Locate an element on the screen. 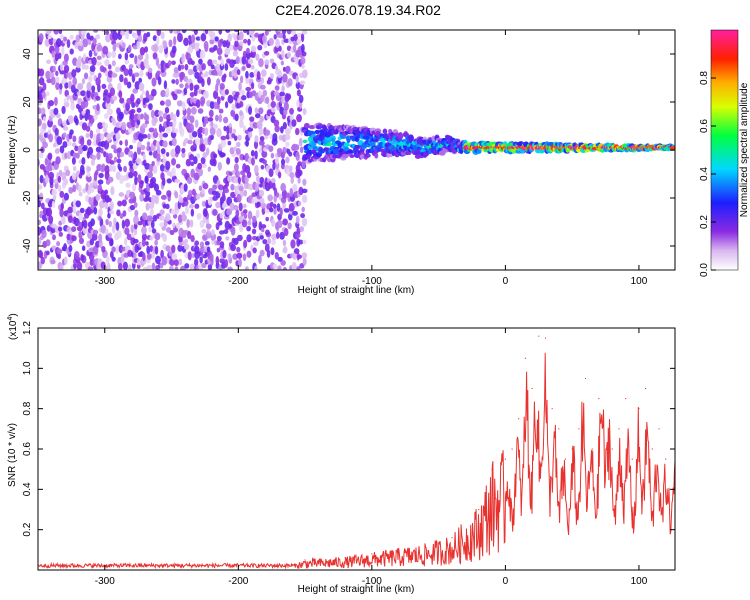  heatmap-y-axis-label: Frequency (Hz) is located at coordinates (12, 150).